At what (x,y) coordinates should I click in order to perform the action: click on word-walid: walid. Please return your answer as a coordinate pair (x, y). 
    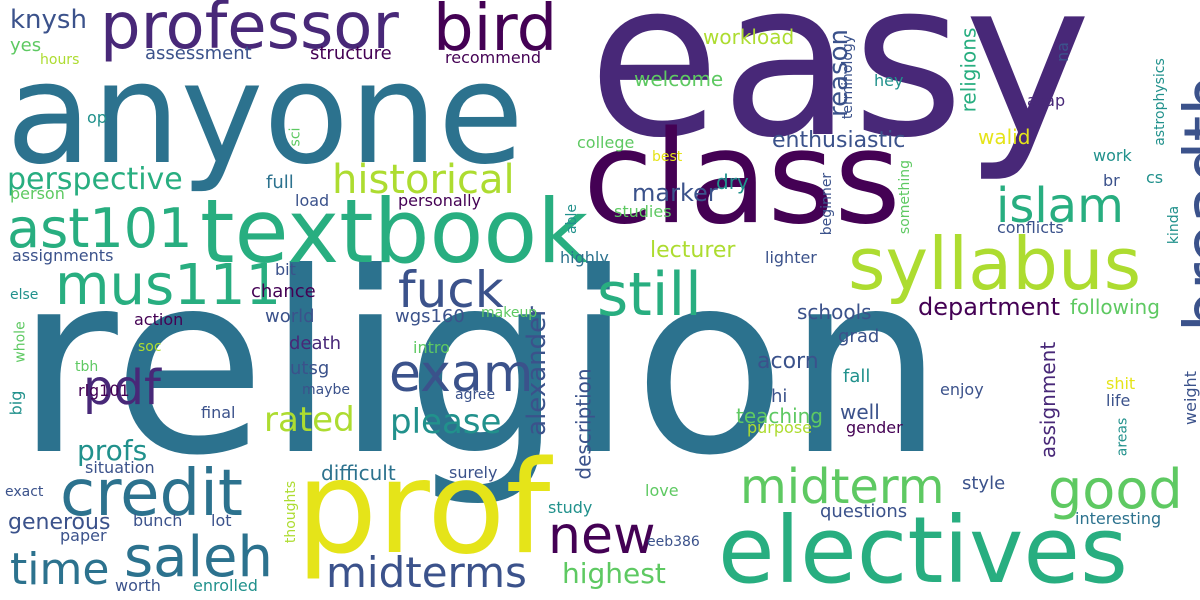
    Looking at the image, I should click on (1004, 137).